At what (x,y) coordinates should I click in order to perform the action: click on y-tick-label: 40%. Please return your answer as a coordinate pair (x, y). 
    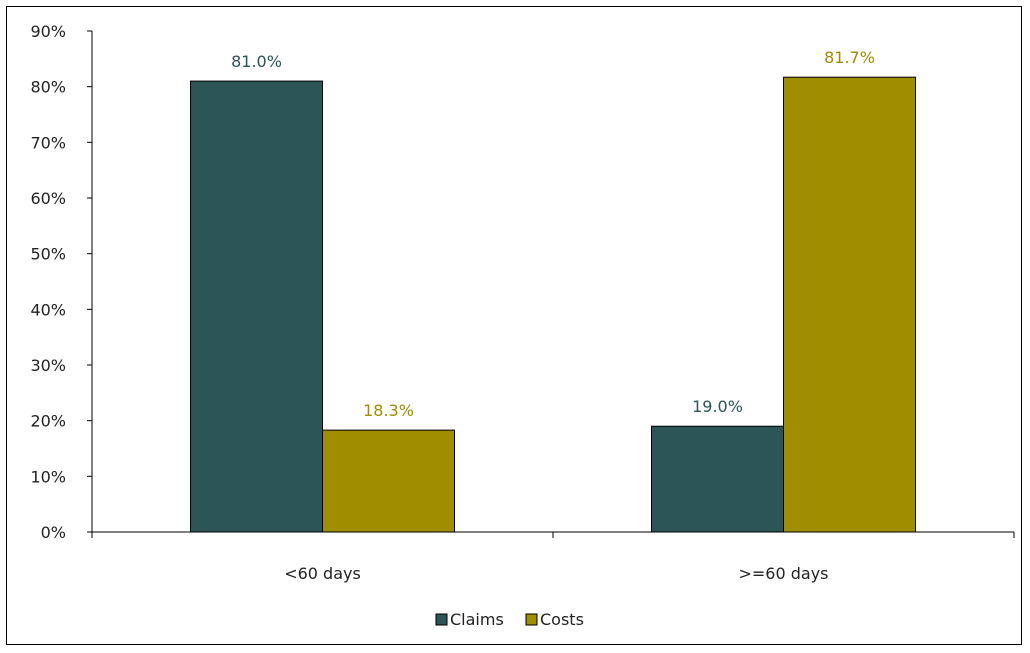
    Looking at the image, I should click on (48, 309).